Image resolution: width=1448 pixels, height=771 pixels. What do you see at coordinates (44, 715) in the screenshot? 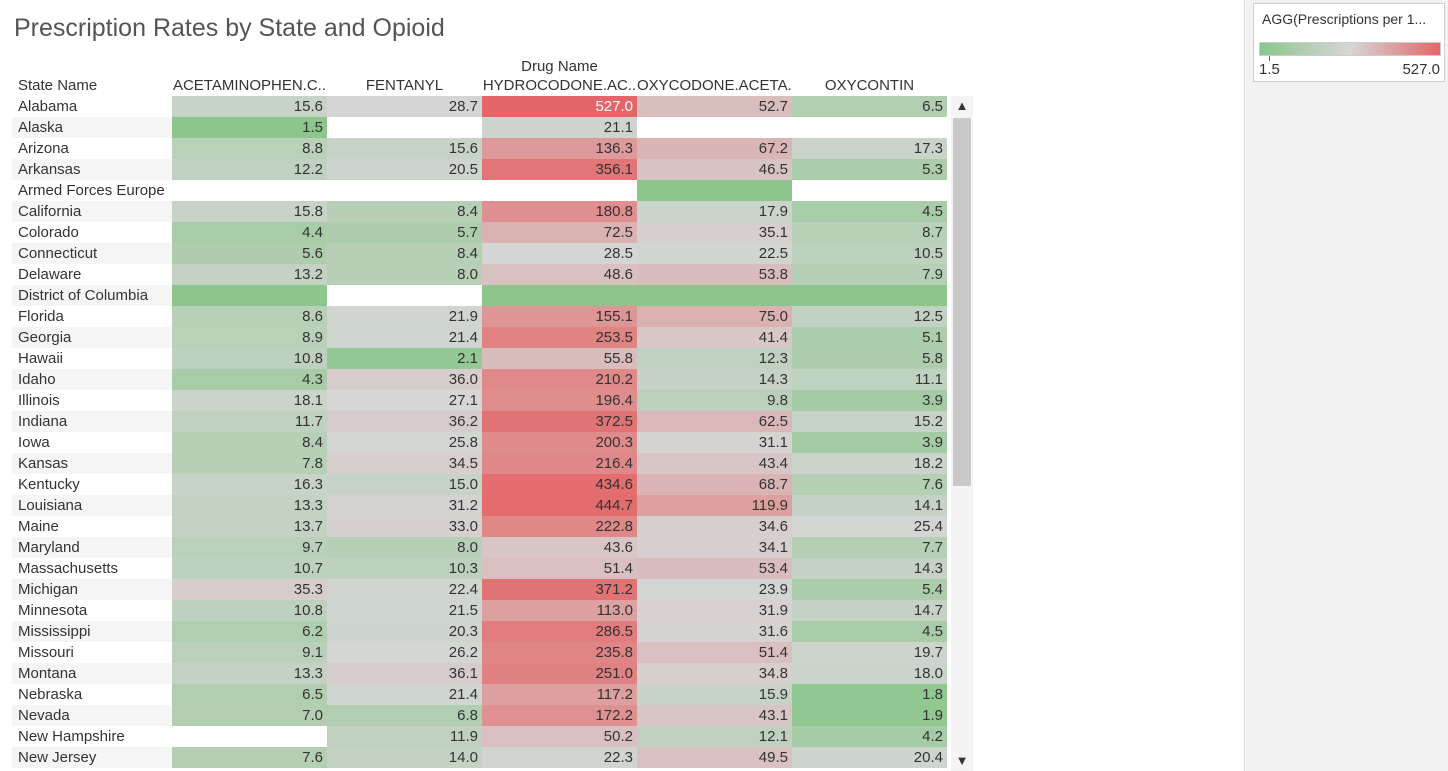
I see `state-name-label: Nevada` at bounding box center [44, 715].